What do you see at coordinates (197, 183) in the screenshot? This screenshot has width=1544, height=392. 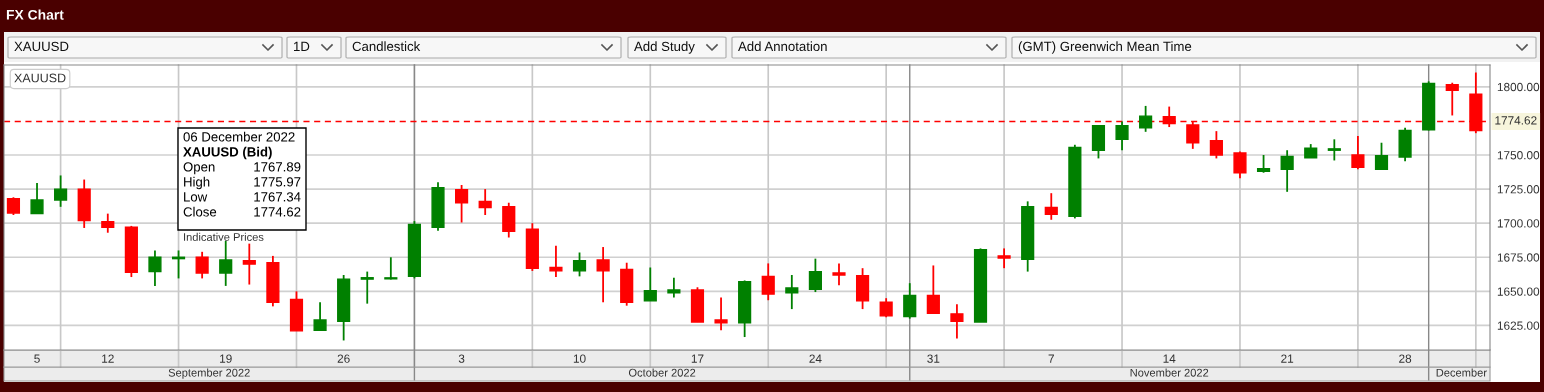 I see `annotation: High` at bounding box center [197, 183].